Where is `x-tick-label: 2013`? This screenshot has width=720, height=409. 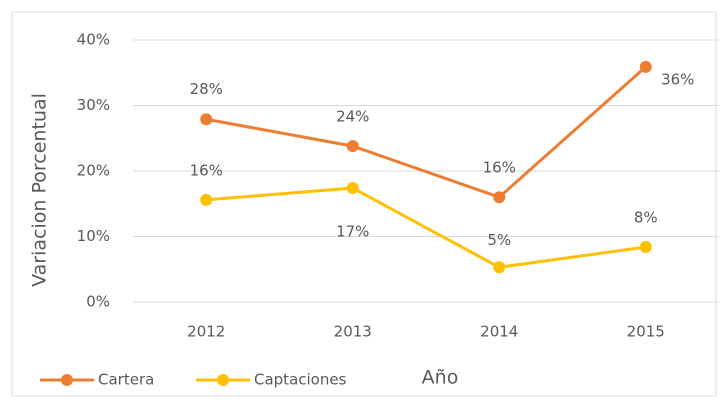 x-tick-label: 2013 is located at coordinates (353, 332).